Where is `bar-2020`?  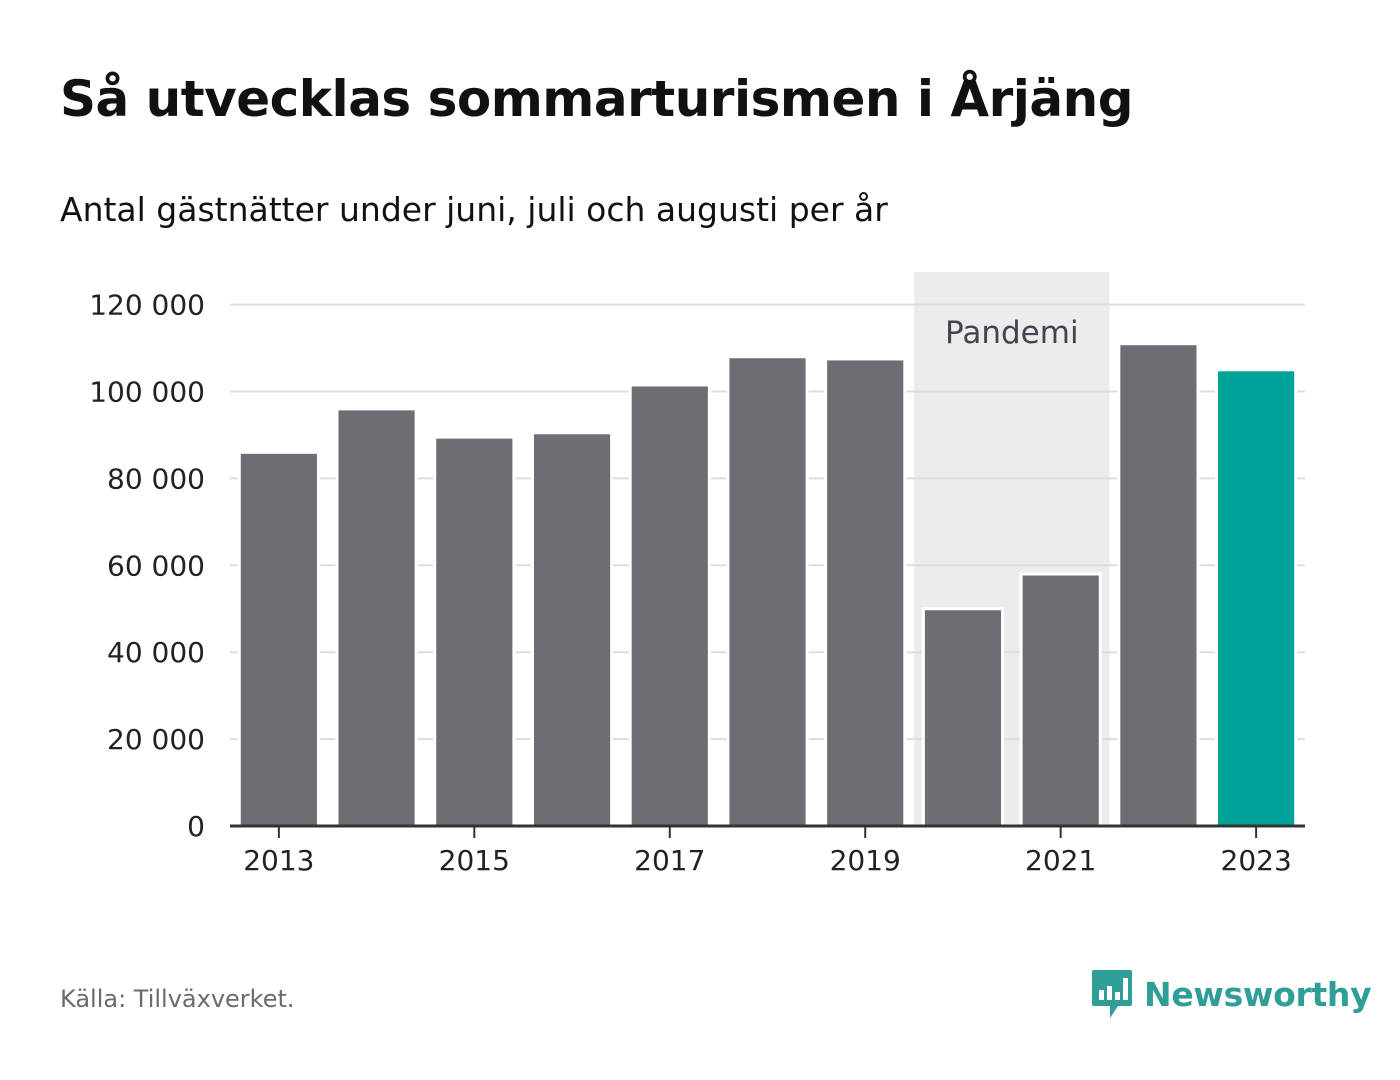
bar-2020 is located at coordinates (963, 717).